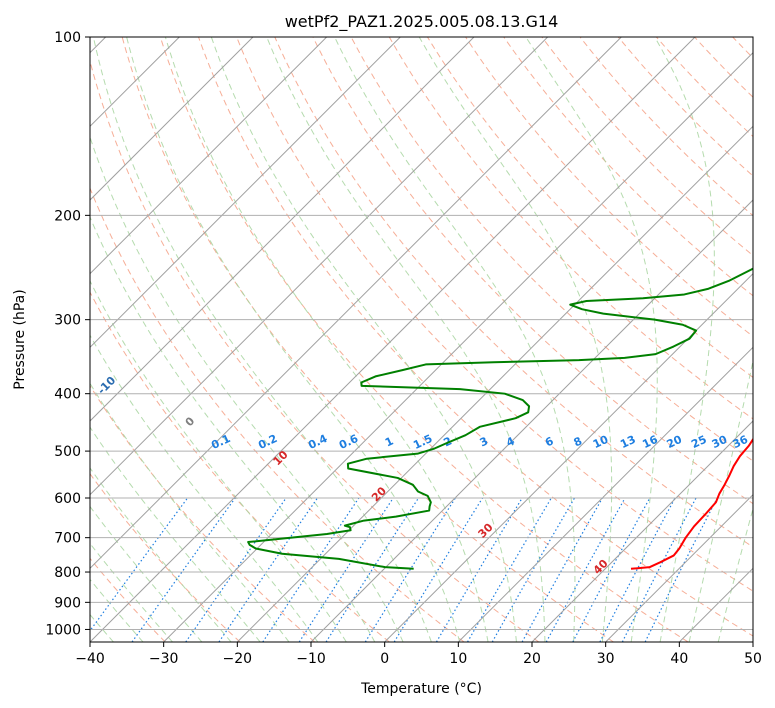  What do you see at coordinates (421, 689) in the screenshot?
I see `x-axis-label: Temperature (°C)` at bounding box center [421, 689].